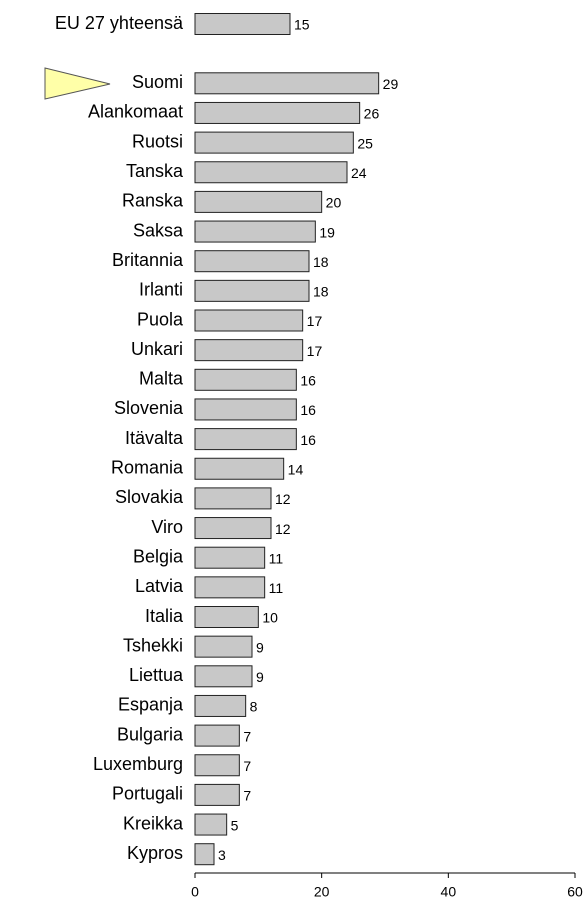 The height and width of the screenshot is (903, 588). Describe the element at coordinates (195, 892) in the screenshot. I see `x-tick-label: 0` at that location.